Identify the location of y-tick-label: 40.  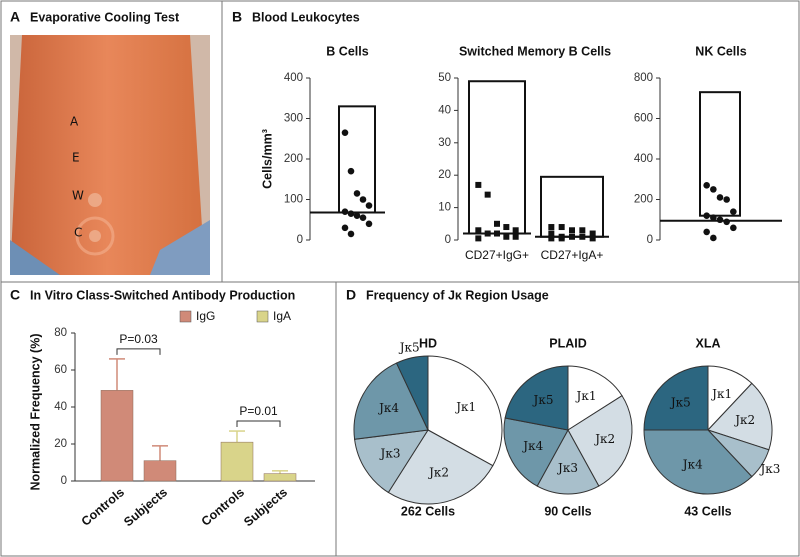
(444, 110).